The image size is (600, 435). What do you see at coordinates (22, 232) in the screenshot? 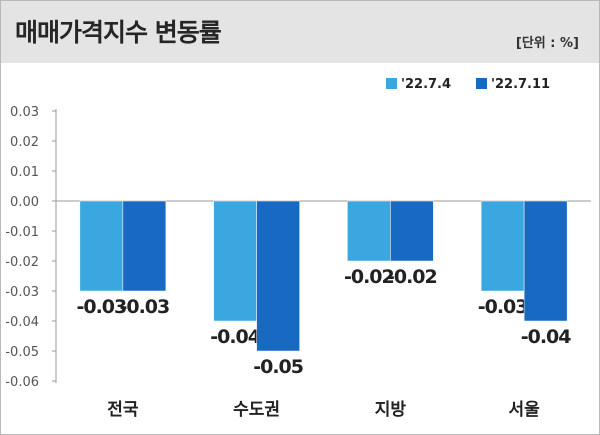
I see `y-tick-label: -0.01` at bounding box center [22, 232].